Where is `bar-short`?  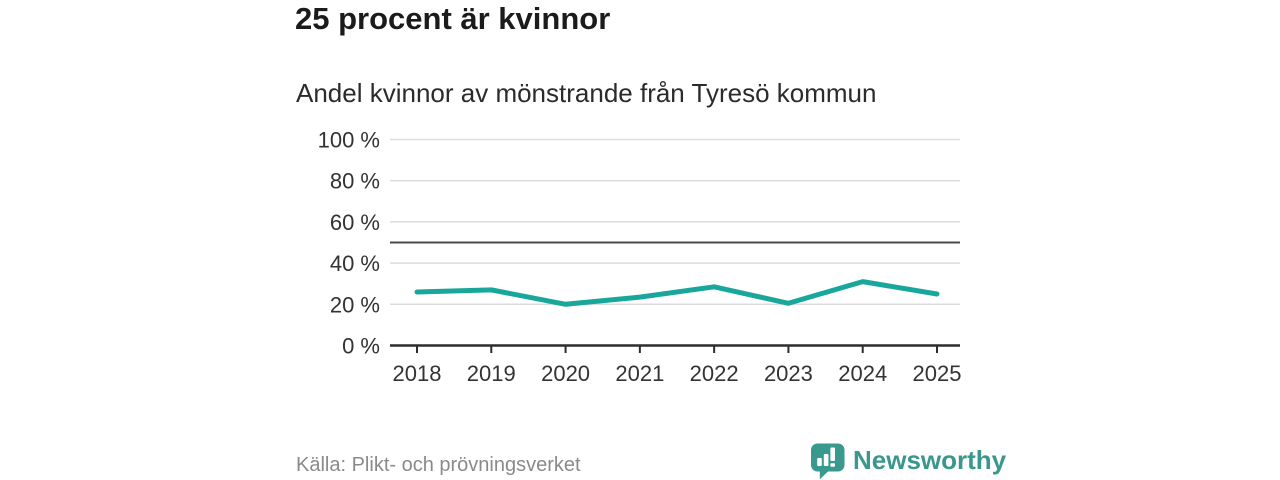
bar-short is located at coordinates (819, 462).